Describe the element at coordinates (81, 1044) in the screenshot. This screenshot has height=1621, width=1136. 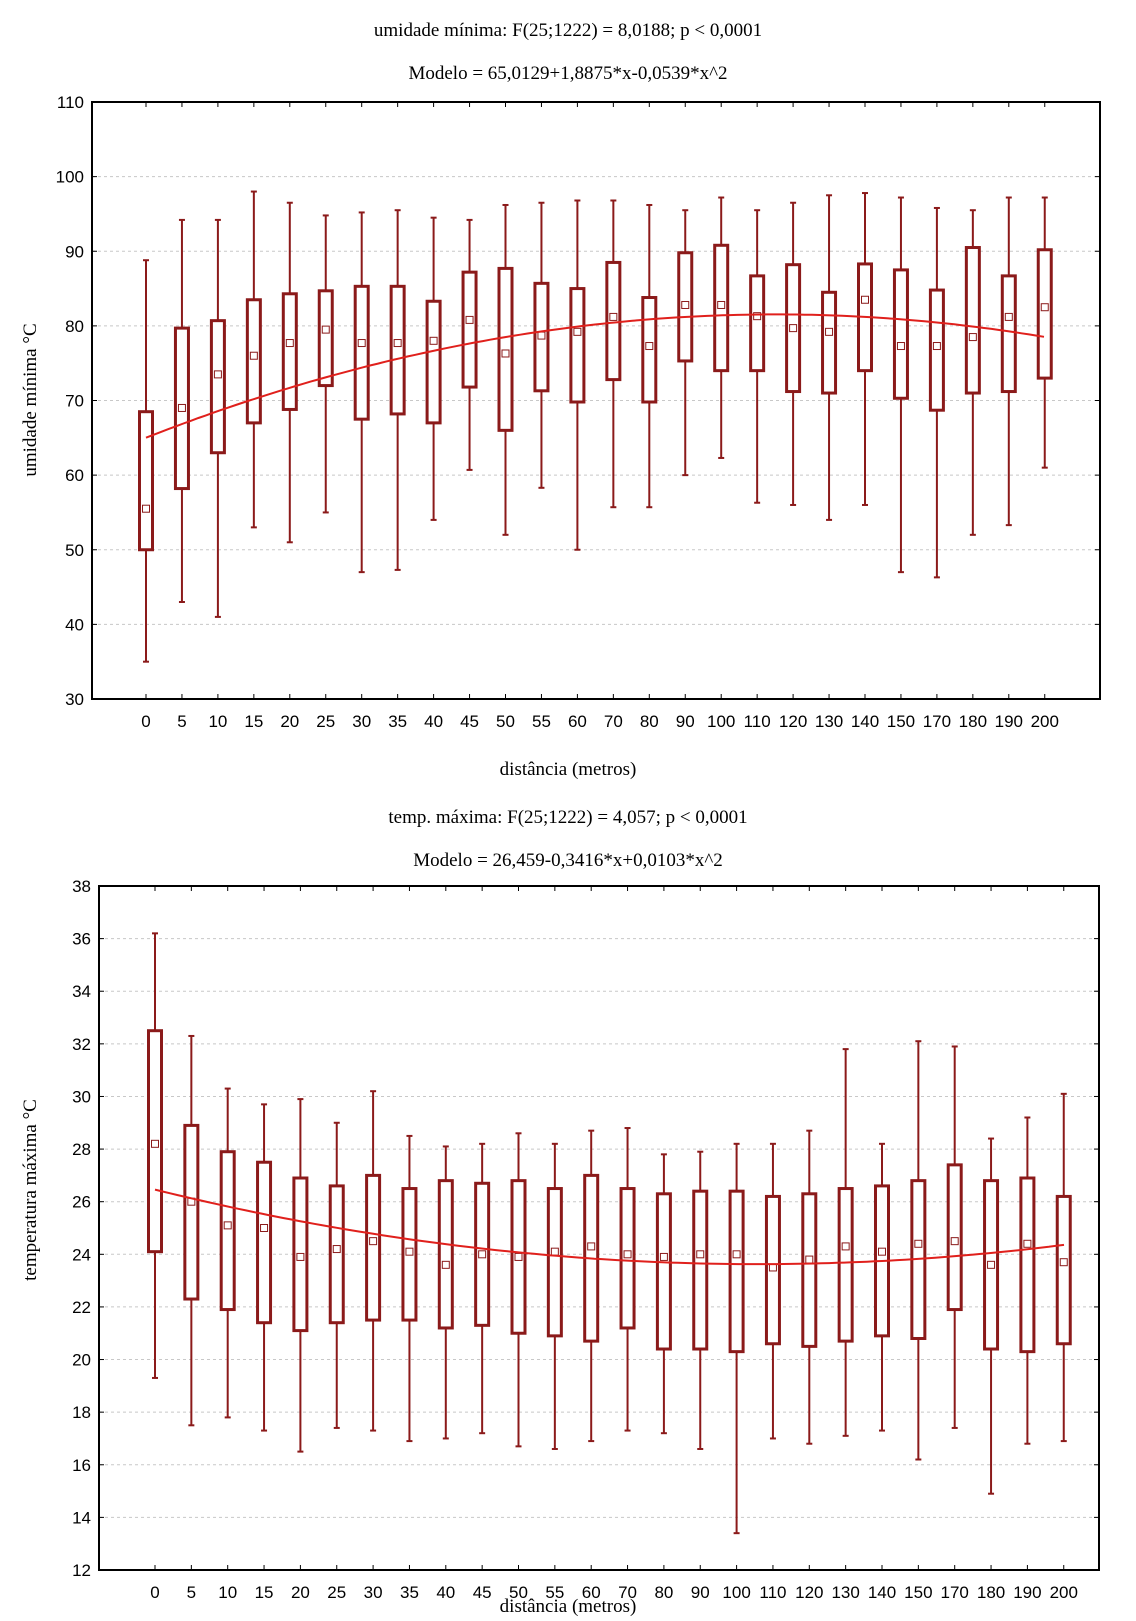
I see `y-tick-label: 32` at that location.